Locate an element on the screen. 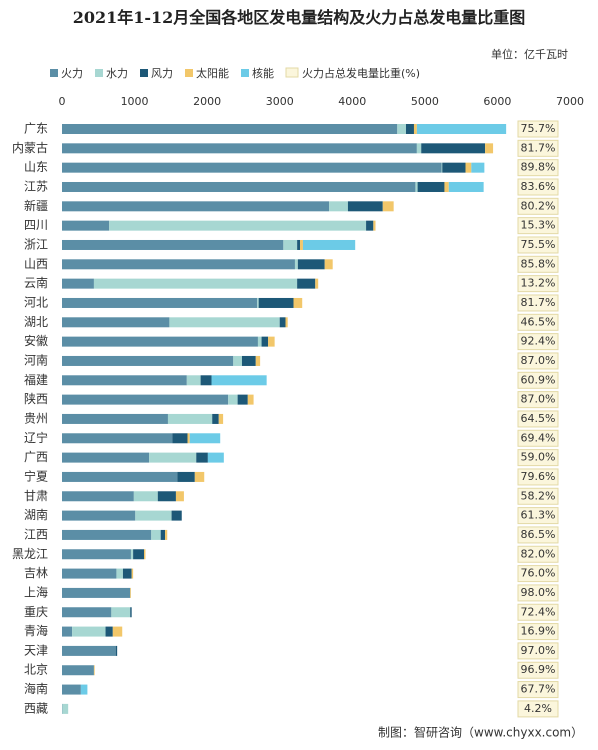  x-tick-label: 4000 is located at coordinates (352, 101).